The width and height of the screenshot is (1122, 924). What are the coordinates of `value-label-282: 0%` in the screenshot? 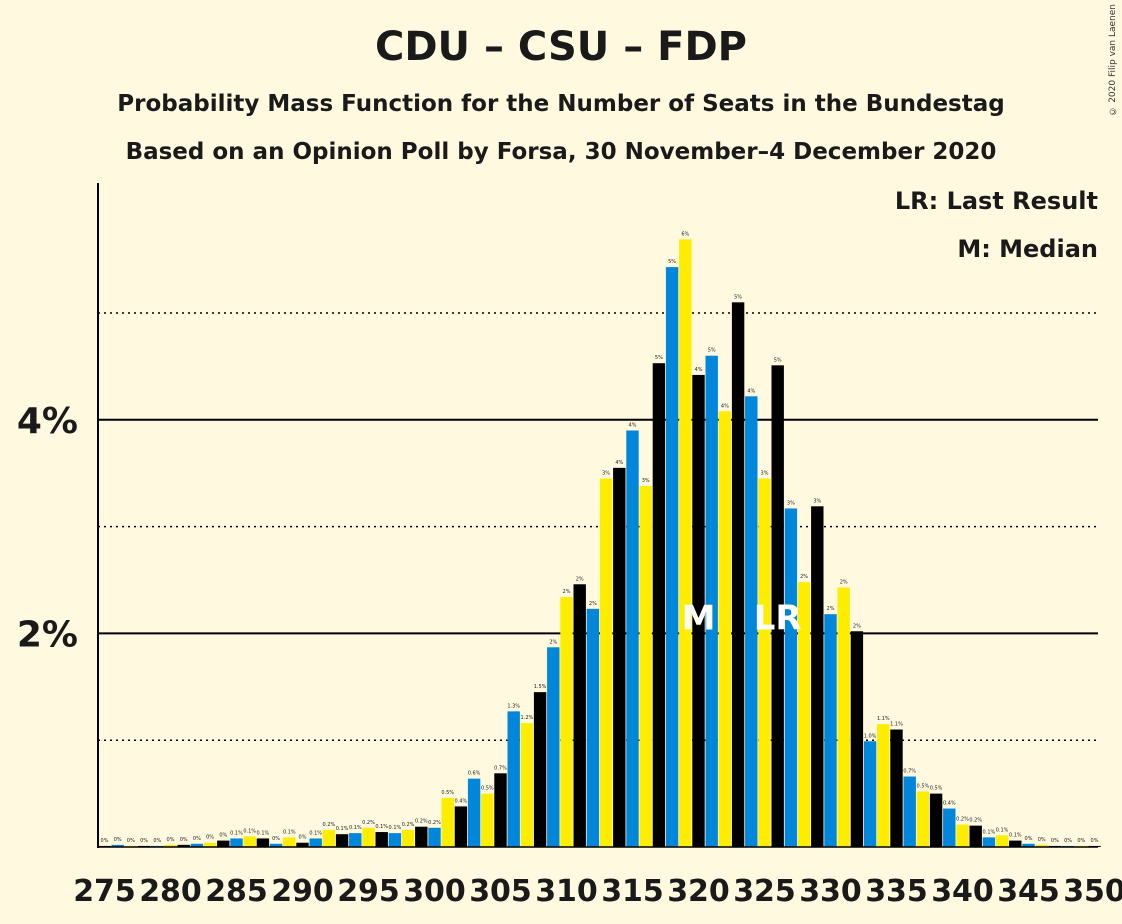 It's located at (197, 839).